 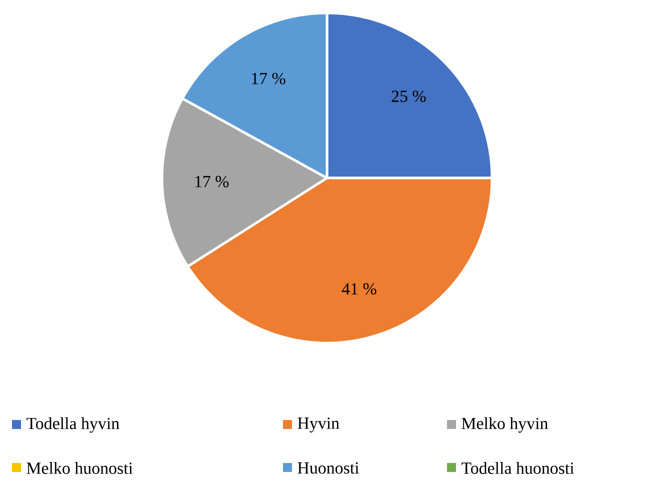 I want to click on legend-label: Todella huonosti, so click(x=518, y=468).